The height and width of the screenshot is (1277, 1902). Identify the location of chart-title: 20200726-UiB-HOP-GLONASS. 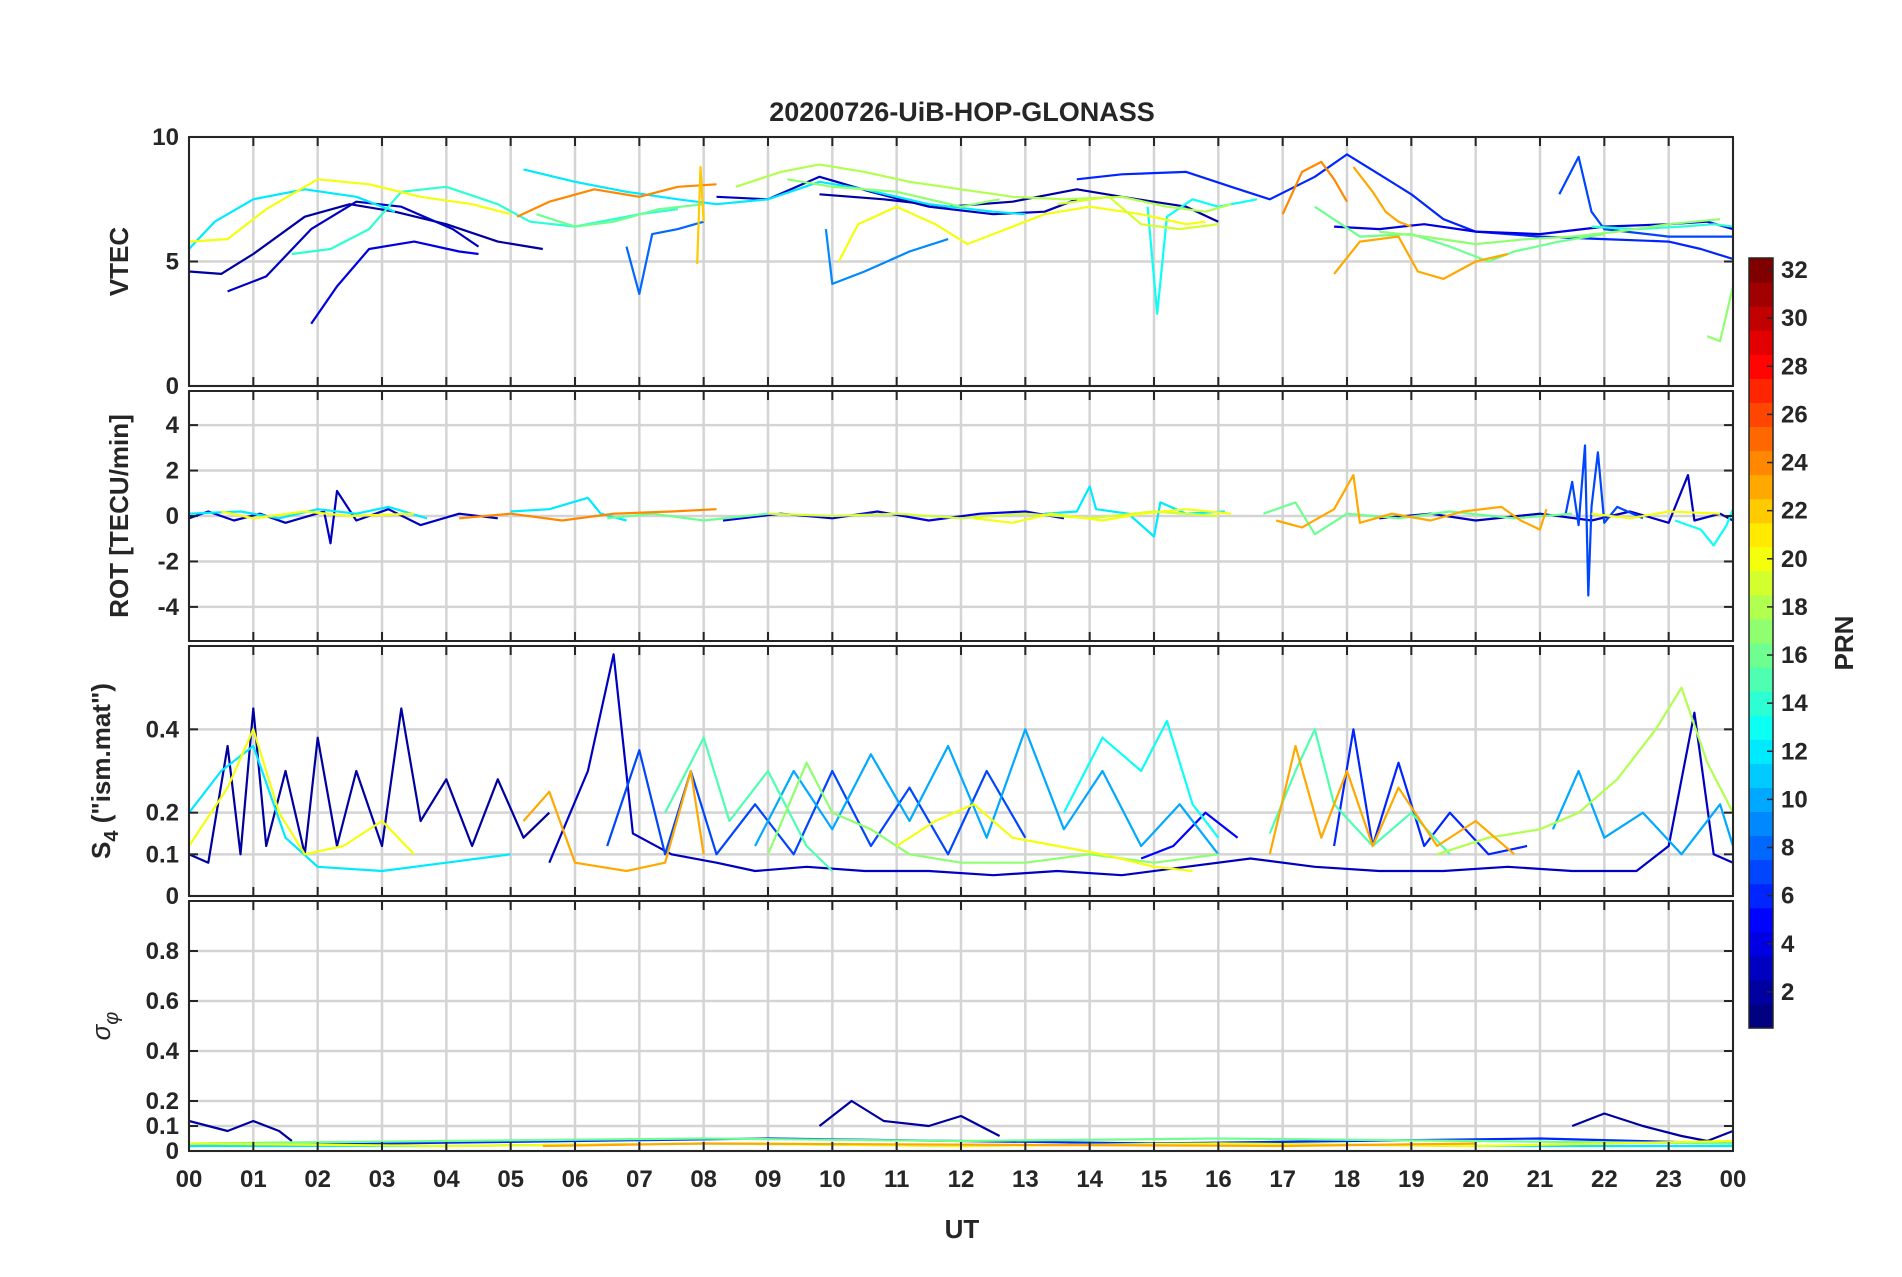
(962, 112).